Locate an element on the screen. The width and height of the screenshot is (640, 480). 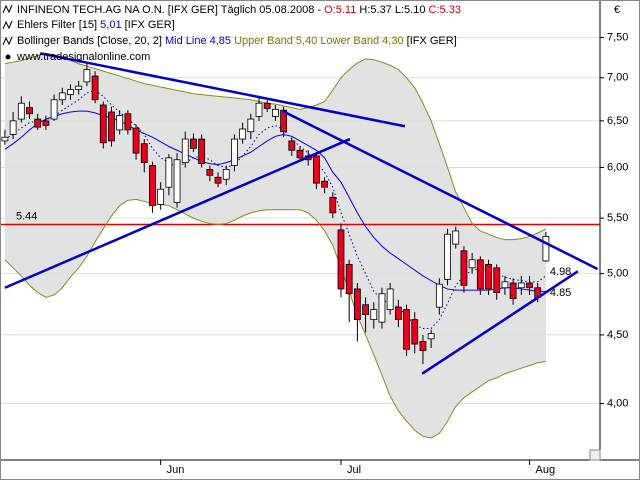
y-tick-label: 6,00 is located at coordinates (617, 167).